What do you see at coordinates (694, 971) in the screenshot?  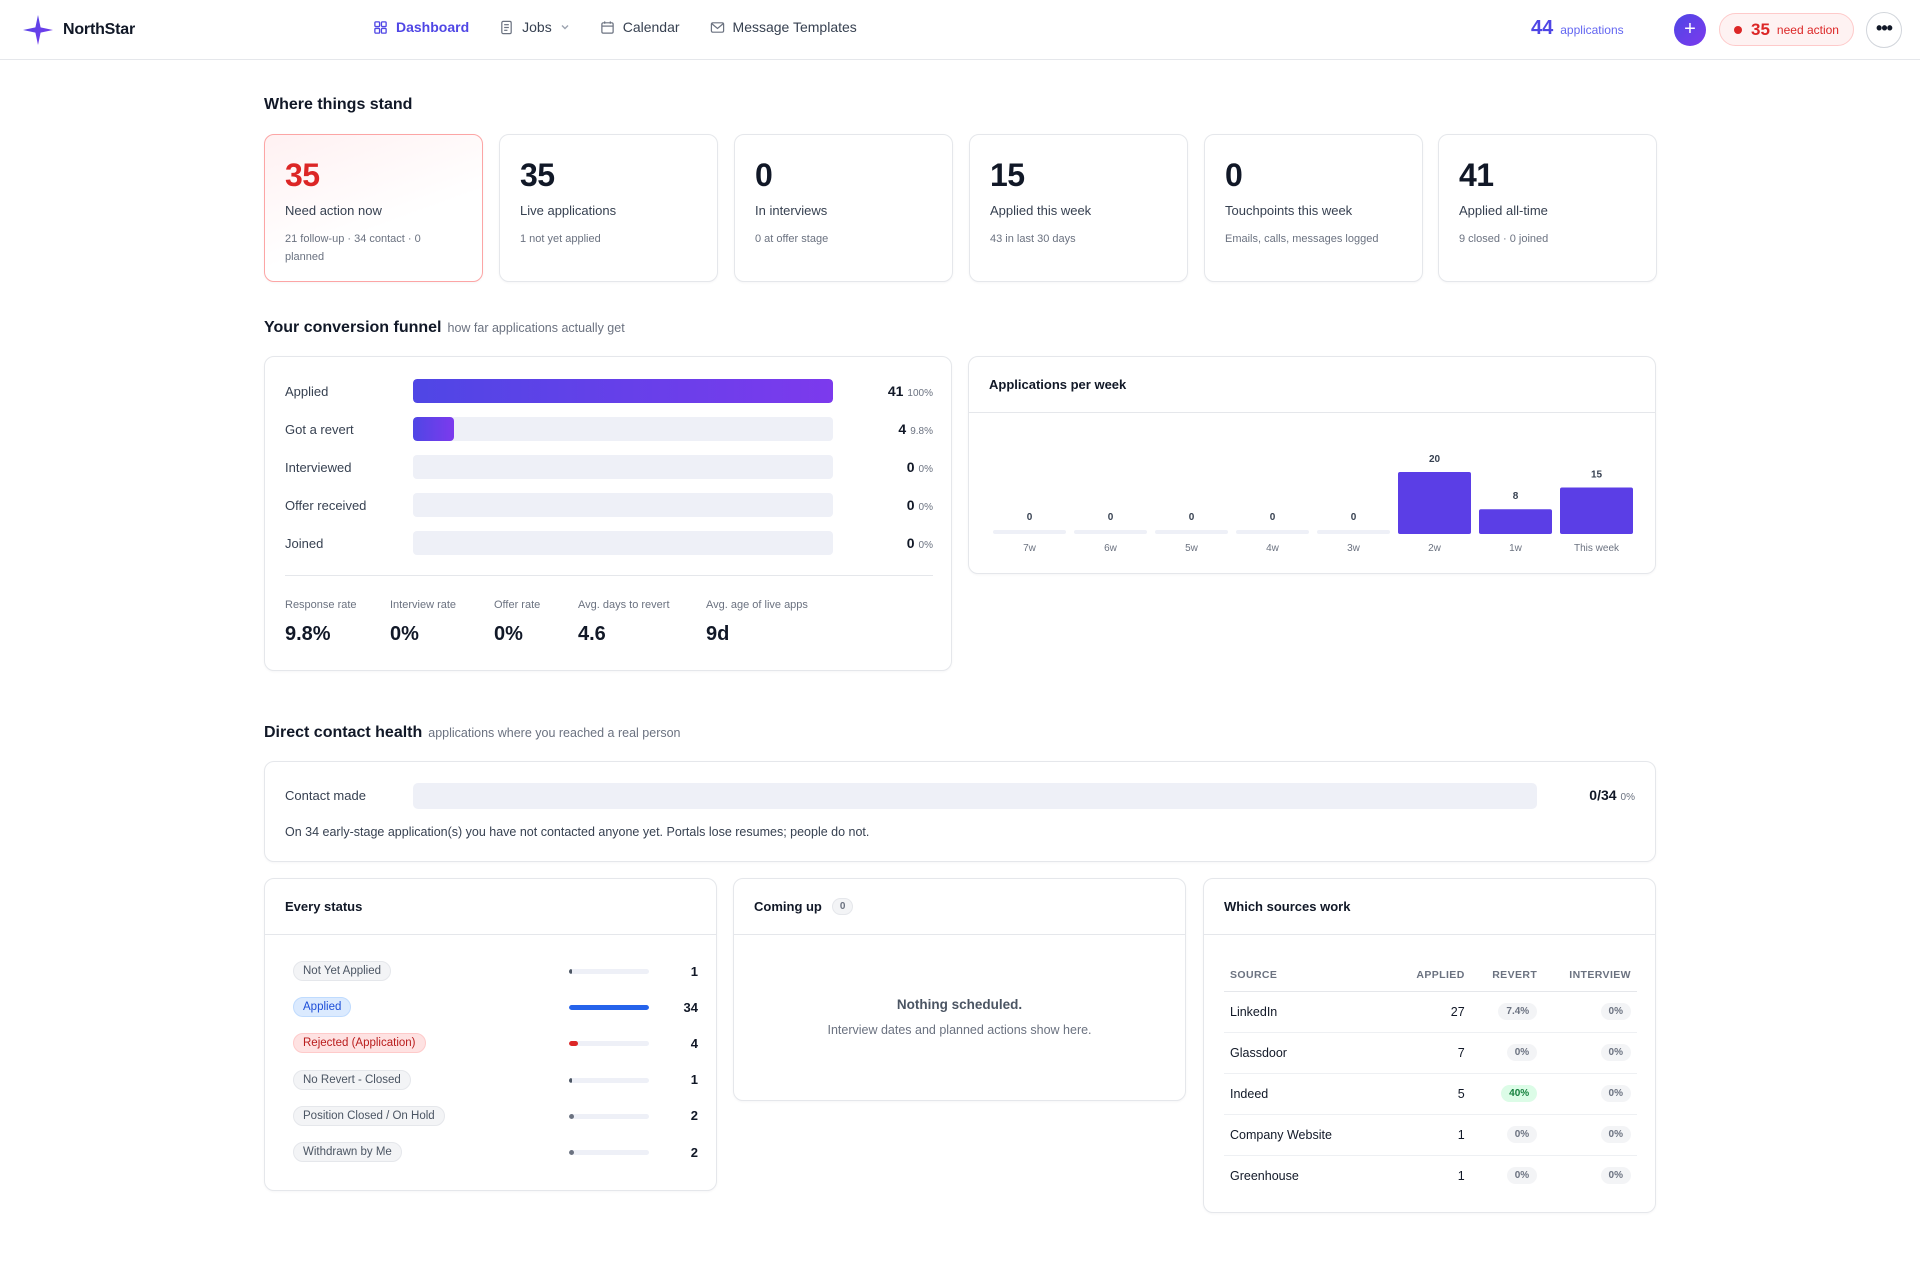 I see `status-count: 1` at bounding box center [694, 971].